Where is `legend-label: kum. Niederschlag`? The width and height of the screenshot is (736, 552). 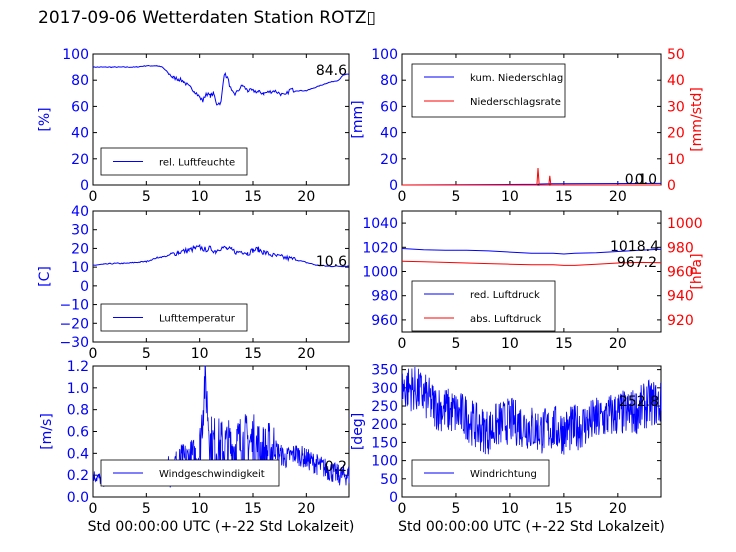 legend-label: kum. Niederschlag is located at coordinates (516, 78).